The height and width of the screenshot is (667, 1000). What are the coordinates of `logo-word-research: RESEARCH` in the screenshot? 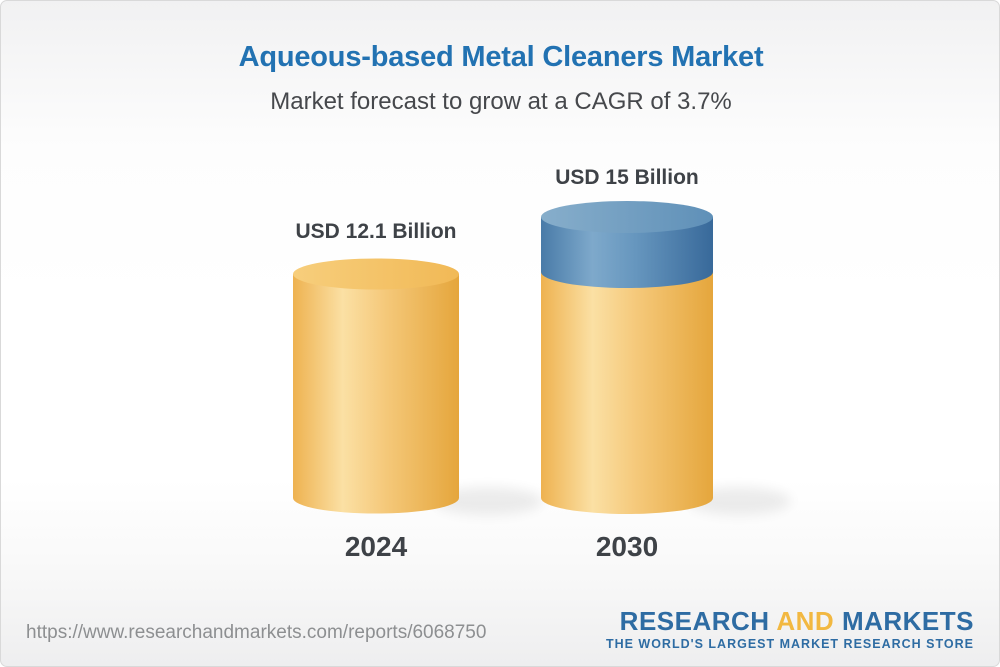 It's located at (694, 621).